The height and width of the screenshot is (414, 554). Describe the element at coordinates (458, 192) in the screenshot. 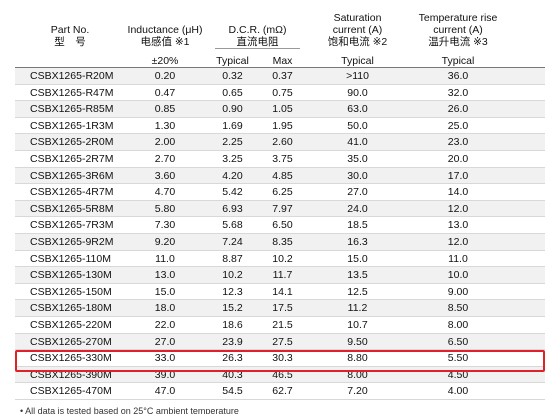

I see `cell-value: 14.0` at that location.